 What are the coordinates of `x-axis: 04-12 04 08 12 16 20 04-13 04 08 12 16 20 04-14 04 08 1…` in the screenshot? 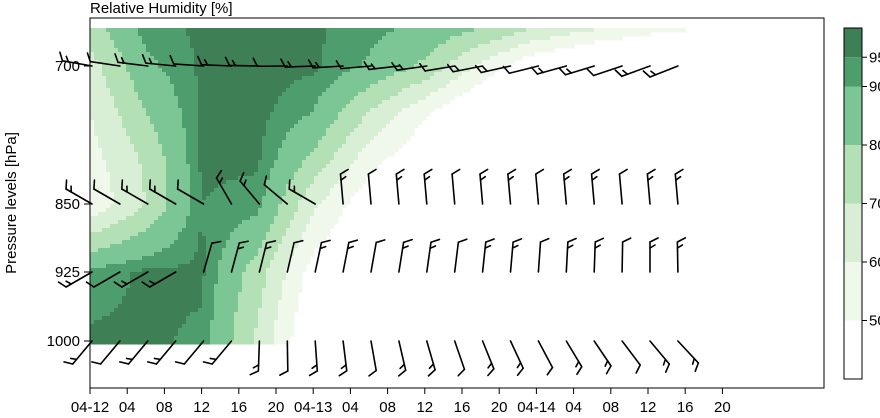 It's located at (401, 402).